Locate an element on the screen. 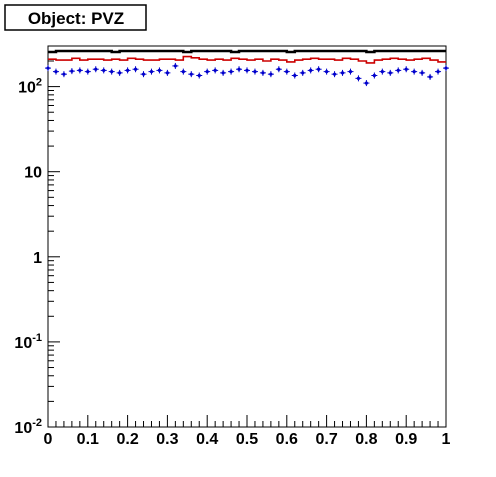 This screenshot has width=496, height=477. series-layer is located at coordinates (247, 68).